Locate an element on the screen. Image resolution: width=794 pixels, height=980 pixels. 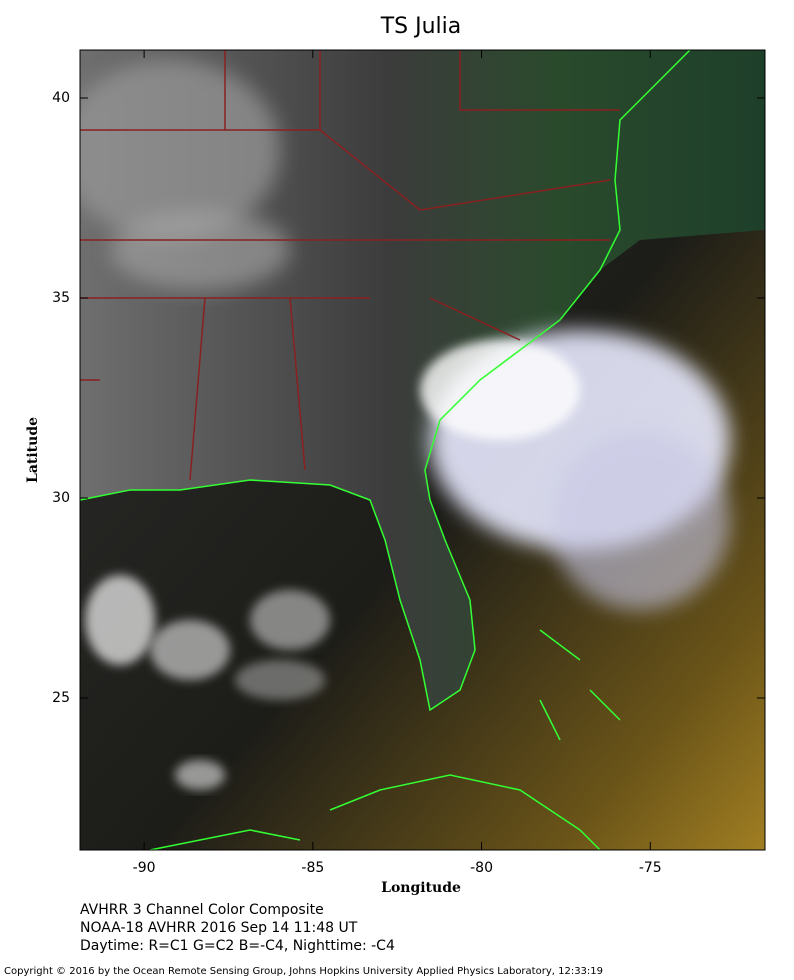
caption-line: Daytime: R=C1 G=C2 B=-C4, Nighttime: -C4 is located at coordinates (237, 946).